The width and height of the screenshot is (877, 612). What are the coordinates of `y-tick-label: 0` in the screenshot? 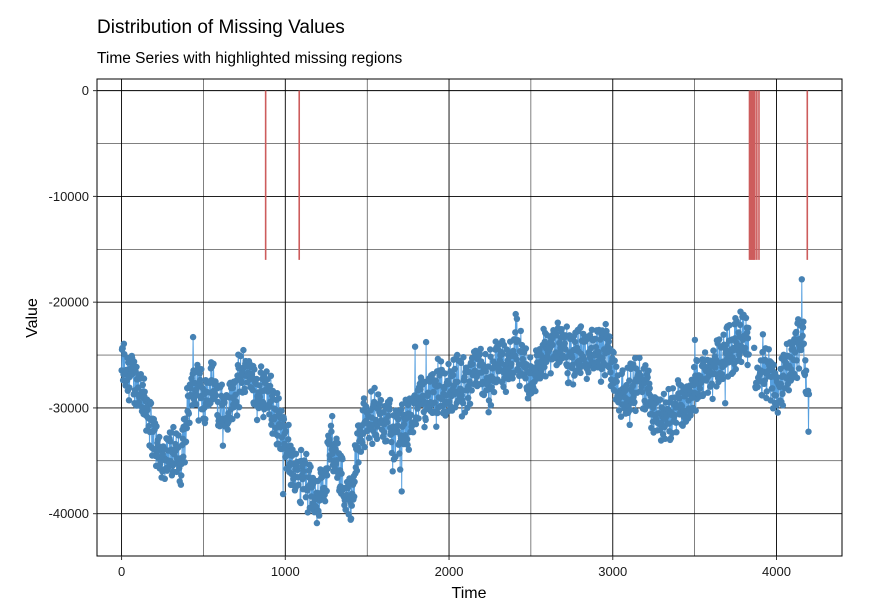 It's located at (85, 90).